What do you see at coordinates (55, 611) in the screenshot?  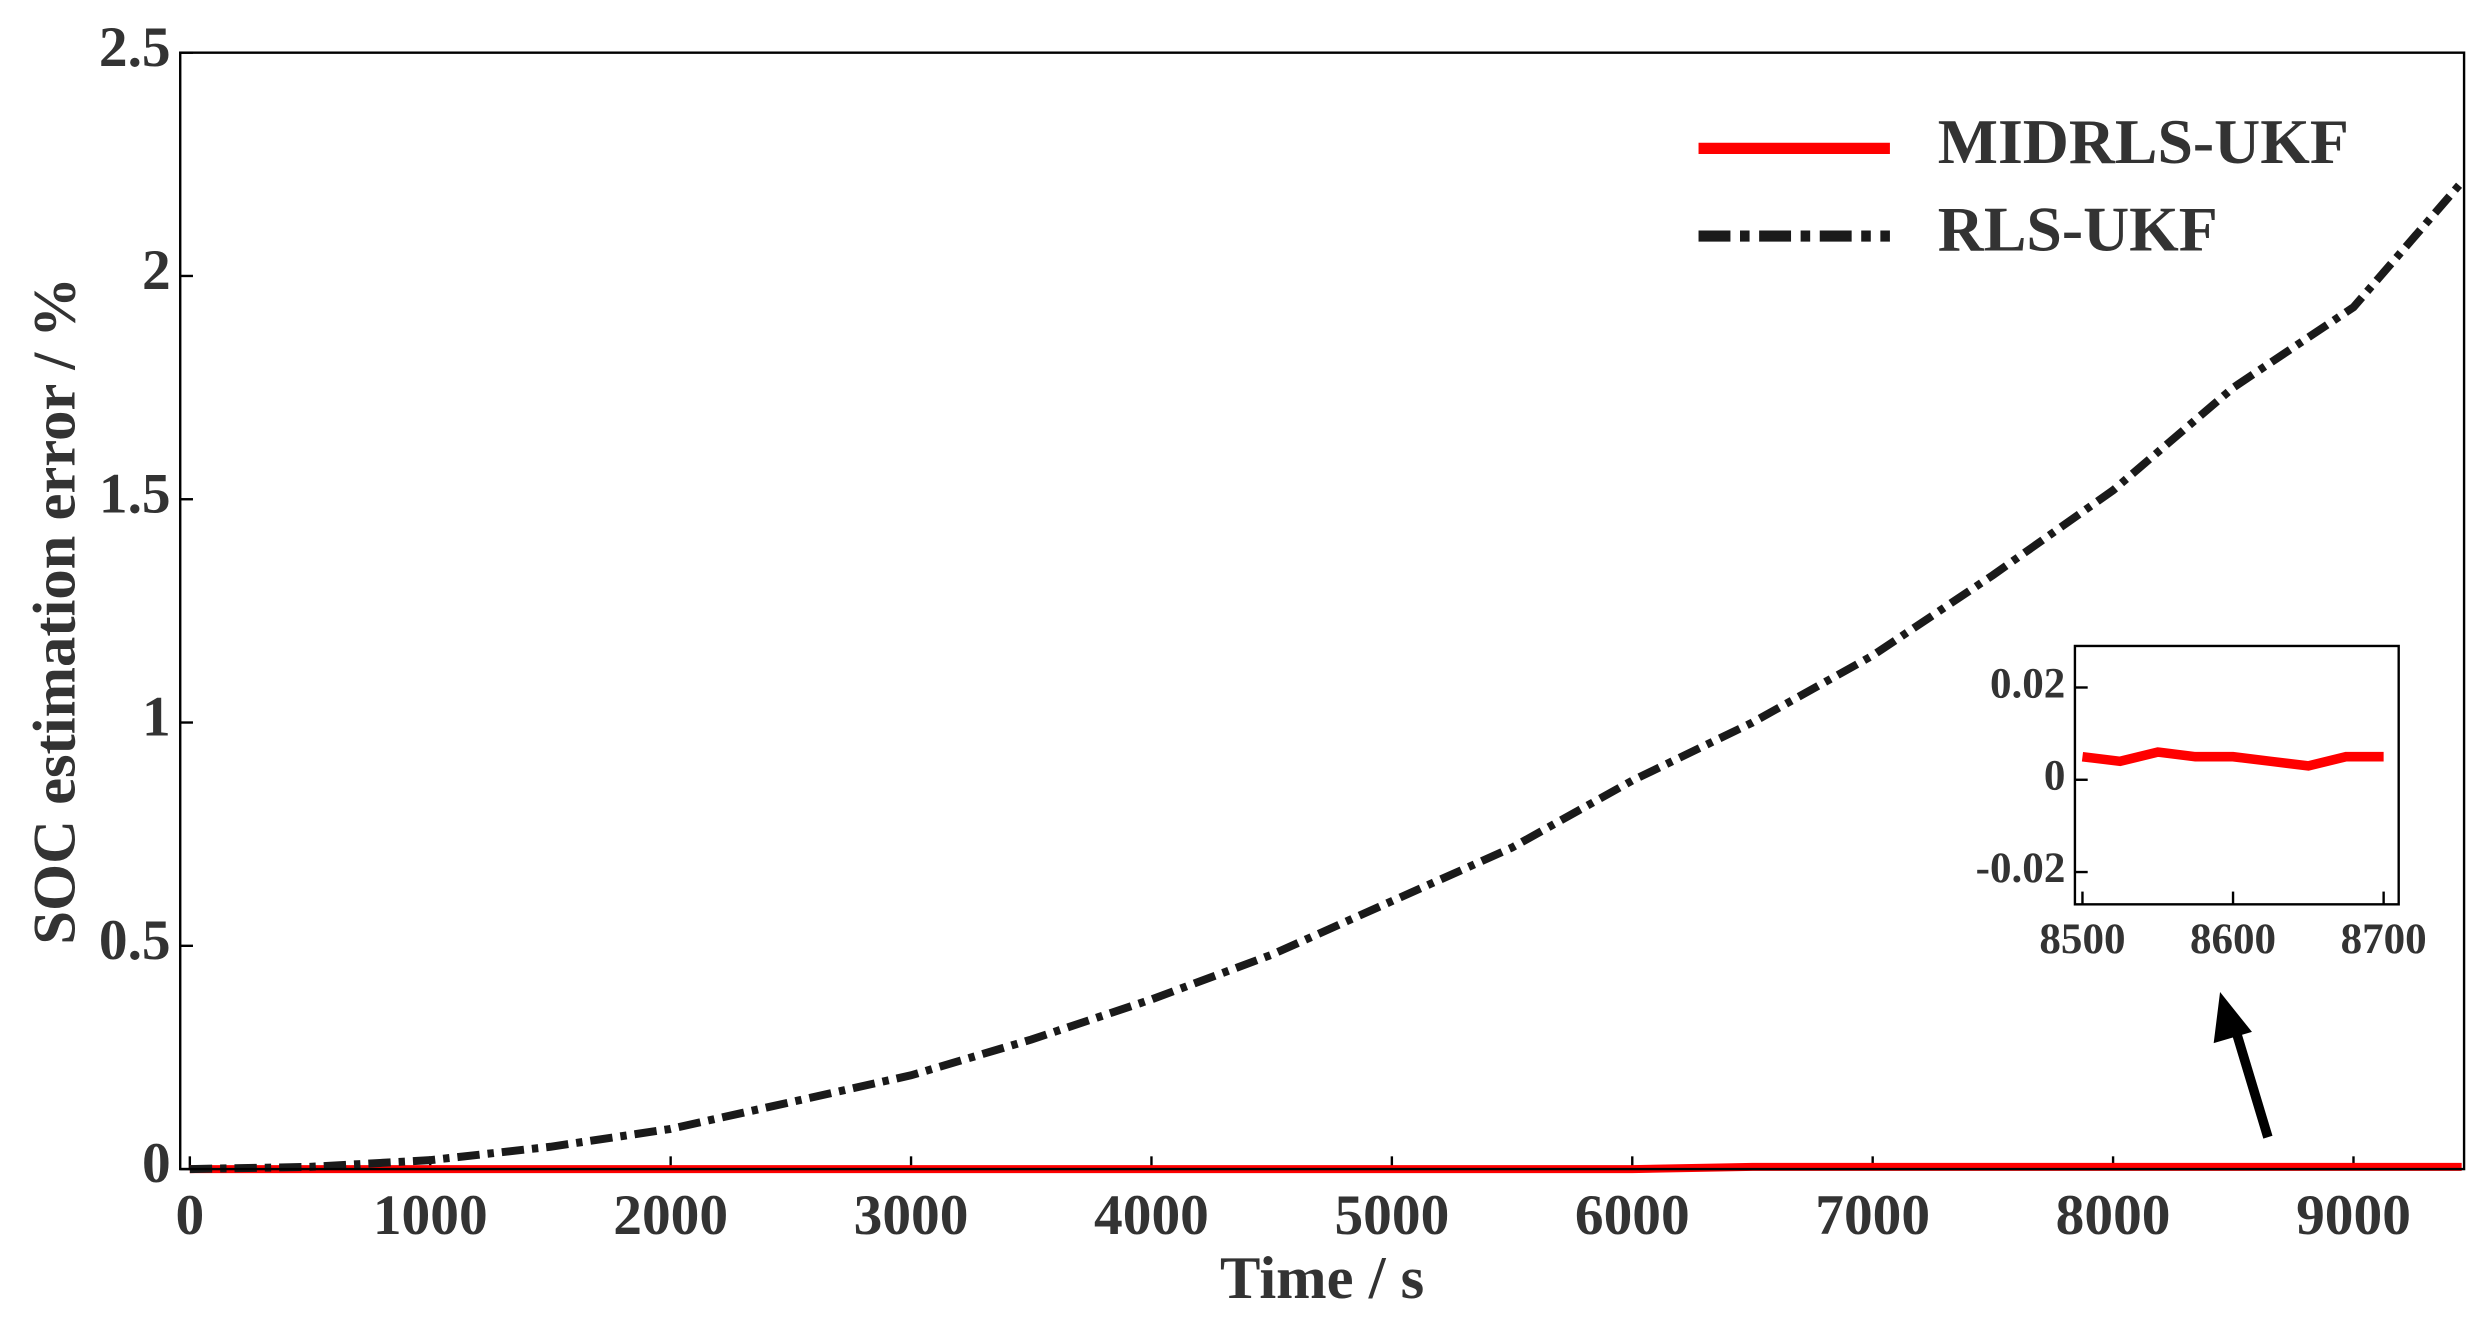 I see `y-axis-label: SOC estimation error / %` at bounding box center [55, 611].